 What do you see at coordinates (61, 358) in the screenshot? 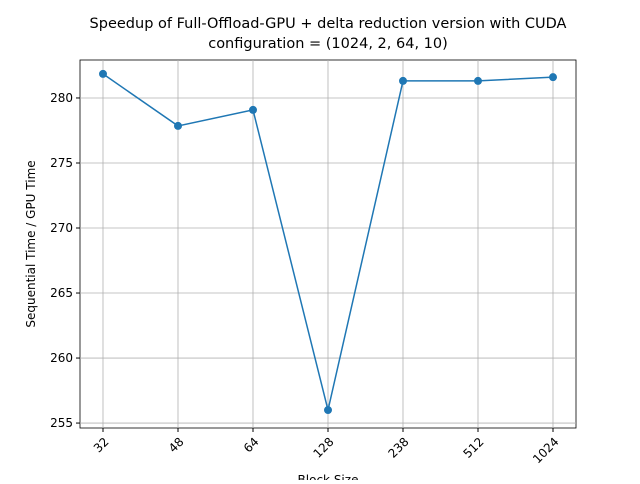
I see `y-tick-label: 260` at bounding box center [61, 358].